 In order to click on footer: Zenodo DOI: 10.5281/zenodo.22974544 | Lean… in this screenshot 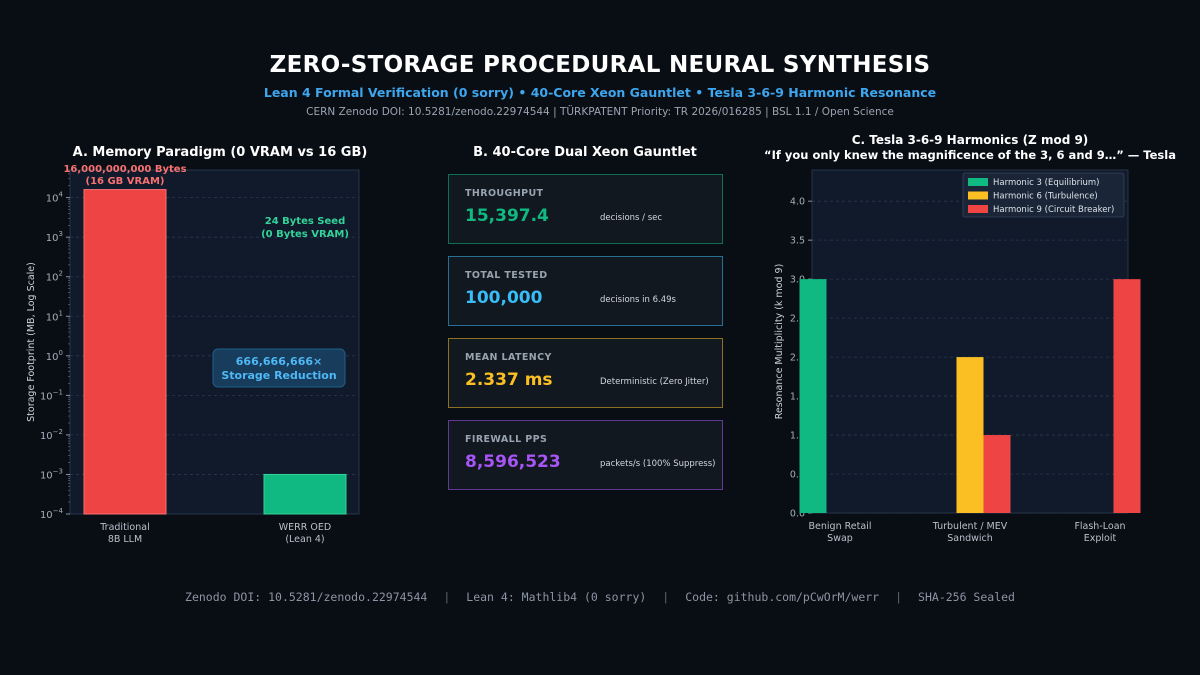, I will do `click(600, 597)`.